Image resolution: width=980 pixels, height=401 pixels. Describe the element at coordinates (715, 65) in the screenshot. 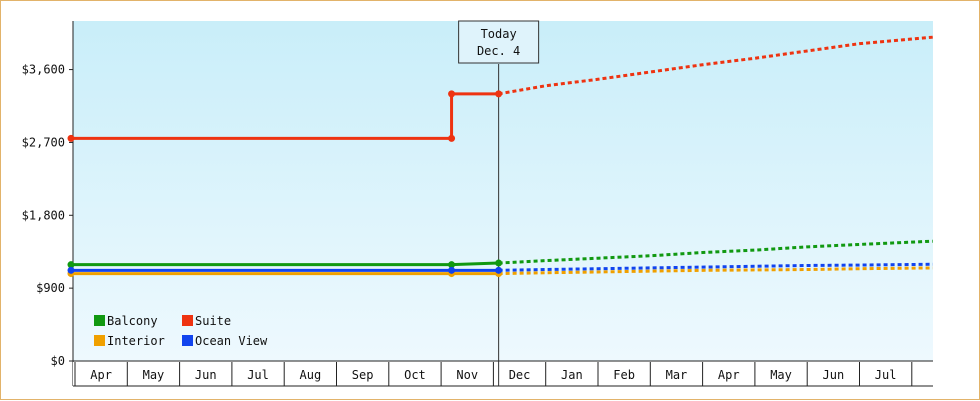

I see `suite-forecast-line` at that location.